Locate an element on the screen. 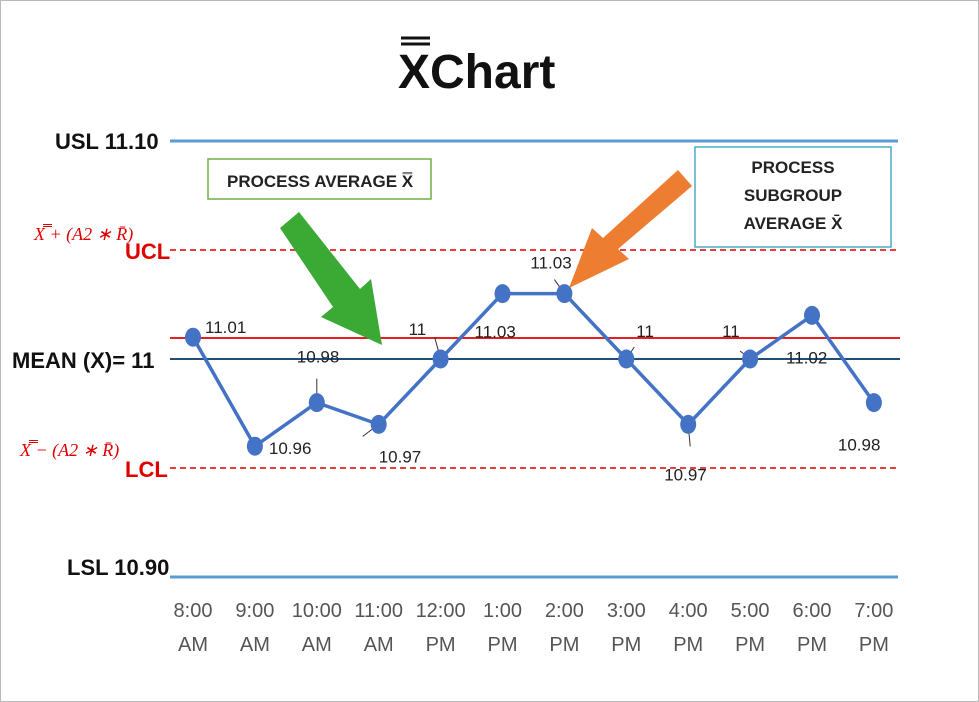 This screenshot has width=979, height=702. ucl-label: UCL is located at coordinates (147, 251).